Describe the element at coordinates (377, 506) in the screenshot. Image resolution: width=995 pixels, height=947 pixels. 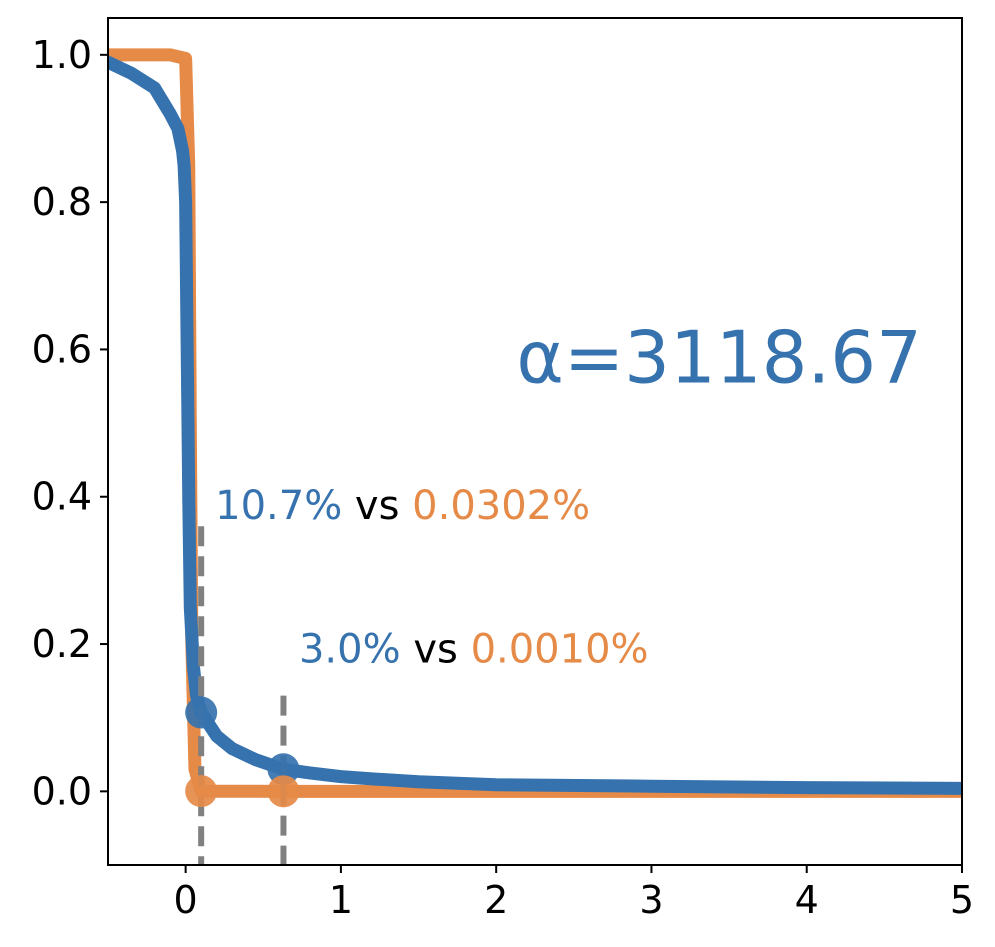
I see `annotation-0-part-1: vs` at that location.